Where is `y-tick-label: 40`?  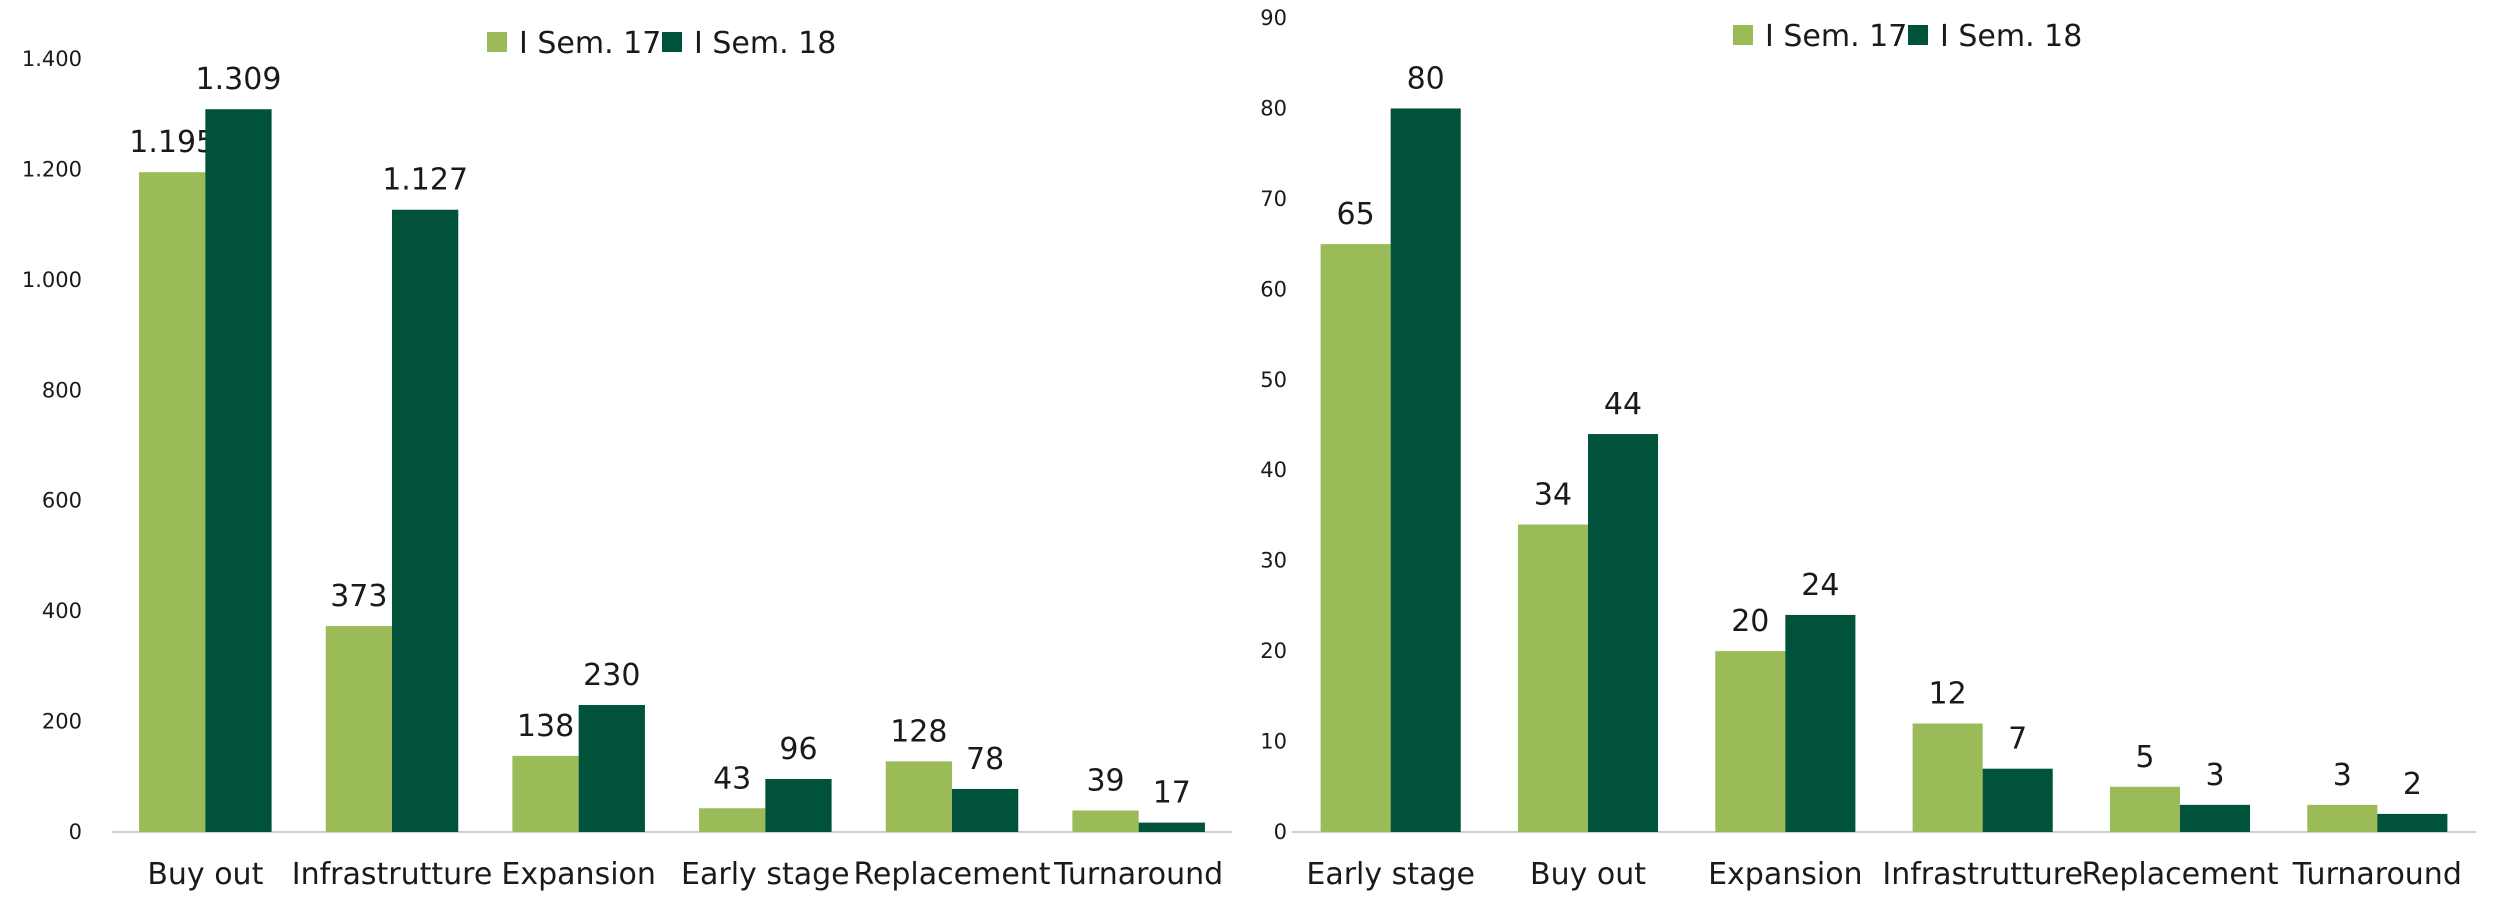 y-tick-label: 40 is located at coordinates (1273, 470).